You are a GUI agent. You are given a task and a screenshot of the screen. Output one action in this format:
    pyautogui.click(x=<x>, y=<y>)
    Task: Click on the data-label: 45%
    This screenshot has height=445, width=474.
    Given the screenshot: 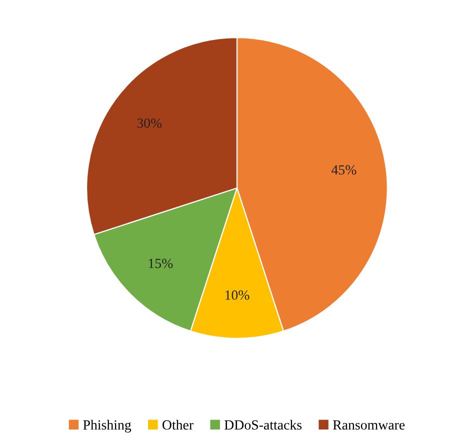 What is the action you would take?
    pyautogui.click(x=344, y=170)
    